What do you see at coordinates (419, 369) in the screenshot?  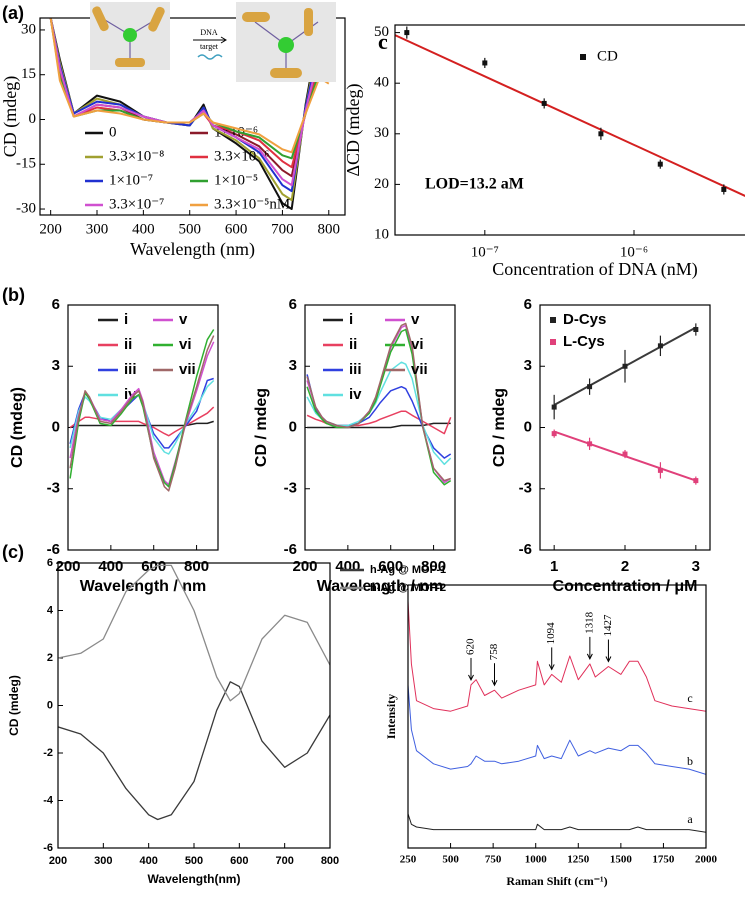 I see `legend-label: vii` at bounding box center [419, 369].